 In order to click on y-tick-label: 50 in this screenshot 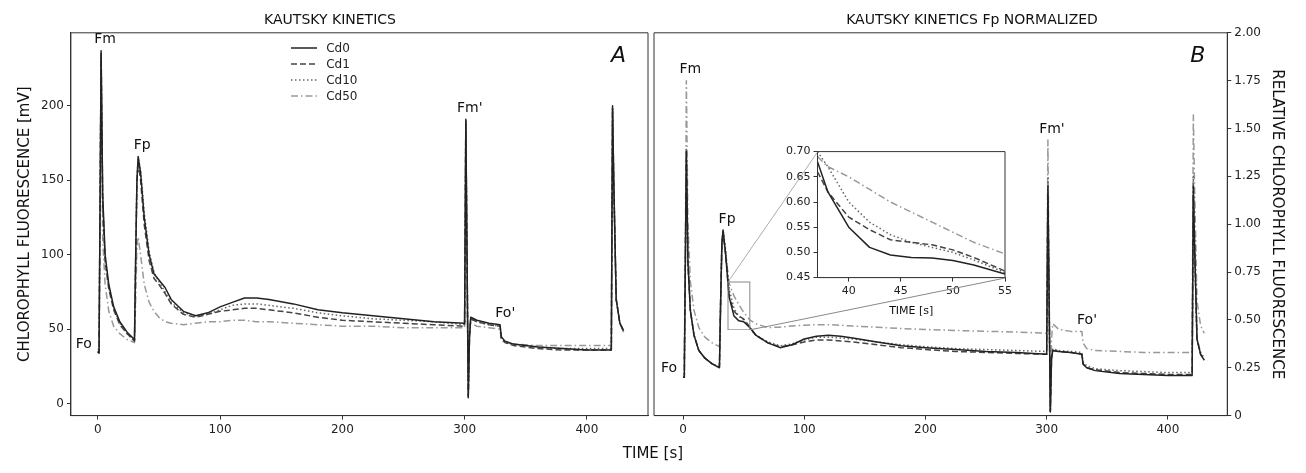, I will do `click(56, 328)`.